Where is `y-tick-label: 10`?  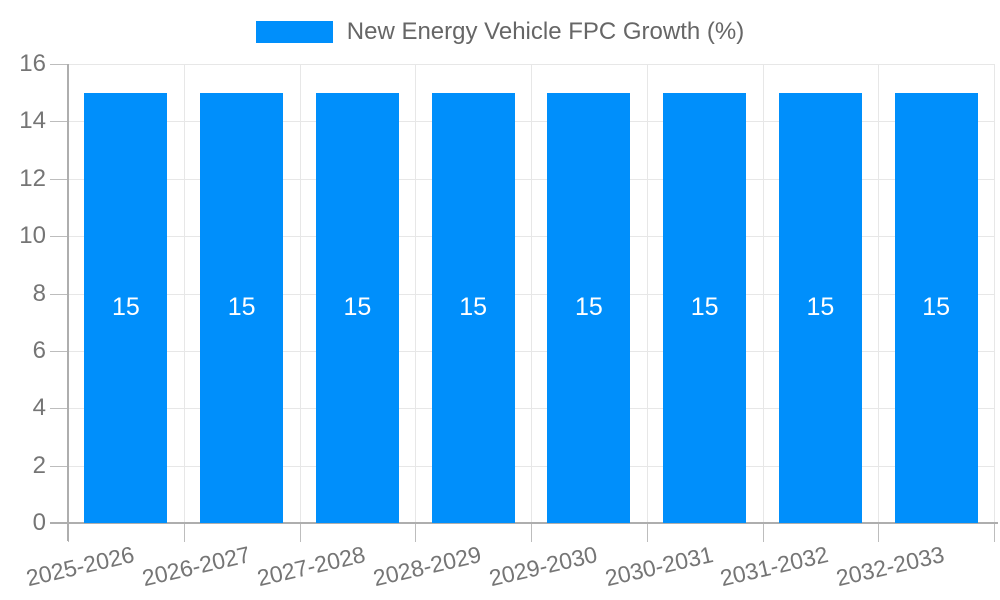
y-tick-label: 10 is located at coordinates (32, 236).